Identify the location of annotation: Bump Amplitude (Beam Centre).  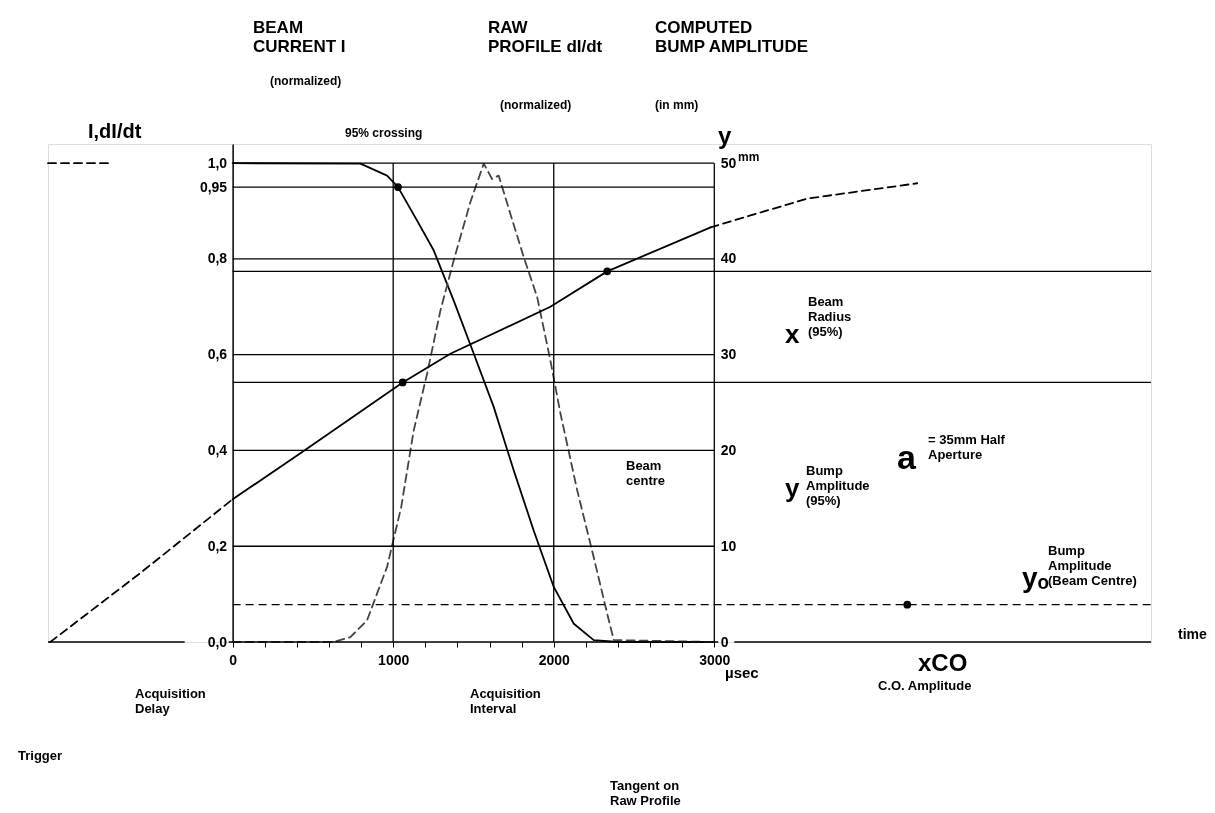
(1092, 565).